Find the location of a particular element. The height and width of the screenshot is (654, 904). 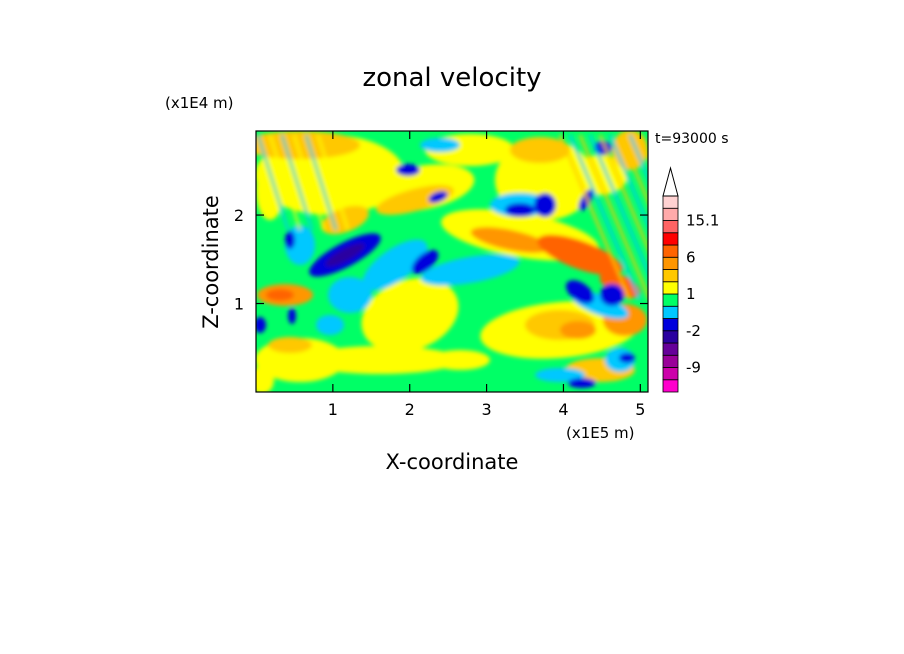

x-tick-label: 1 is located at coordinates (333, 409).